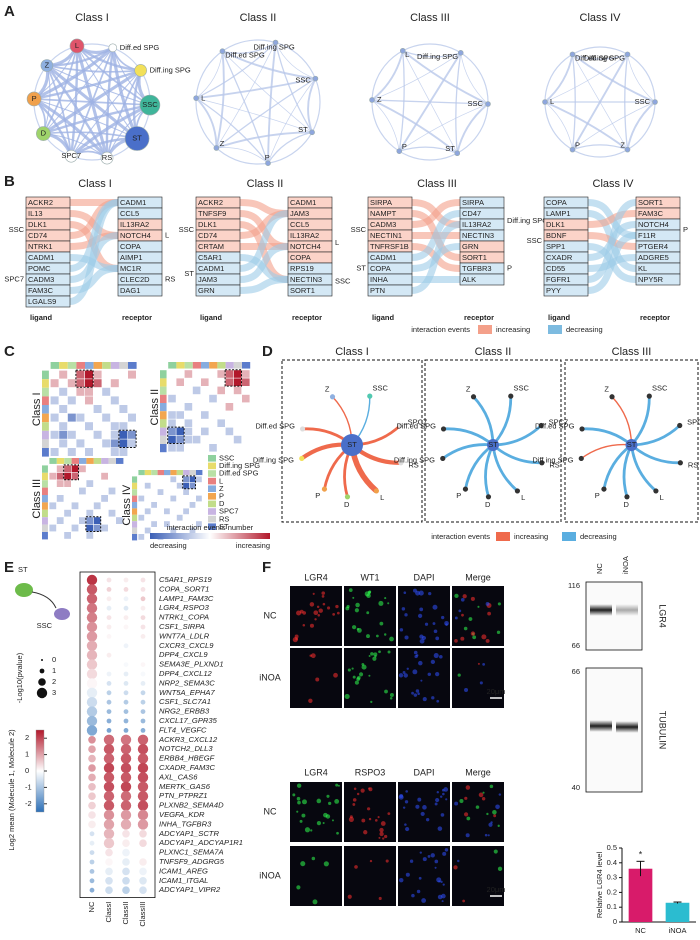 The width and height of the screenshot is (700, 940). Describe the element at coordinates (423, 772) in the screenshot. I see `stain-header: DAPI` at that location.